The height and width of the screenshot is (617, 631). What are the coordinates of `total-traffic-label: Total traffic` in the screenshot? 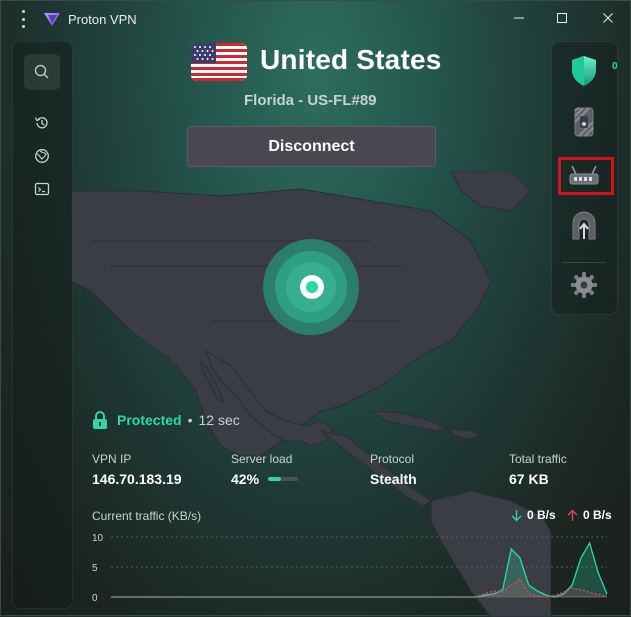 It's located at (538, 459).